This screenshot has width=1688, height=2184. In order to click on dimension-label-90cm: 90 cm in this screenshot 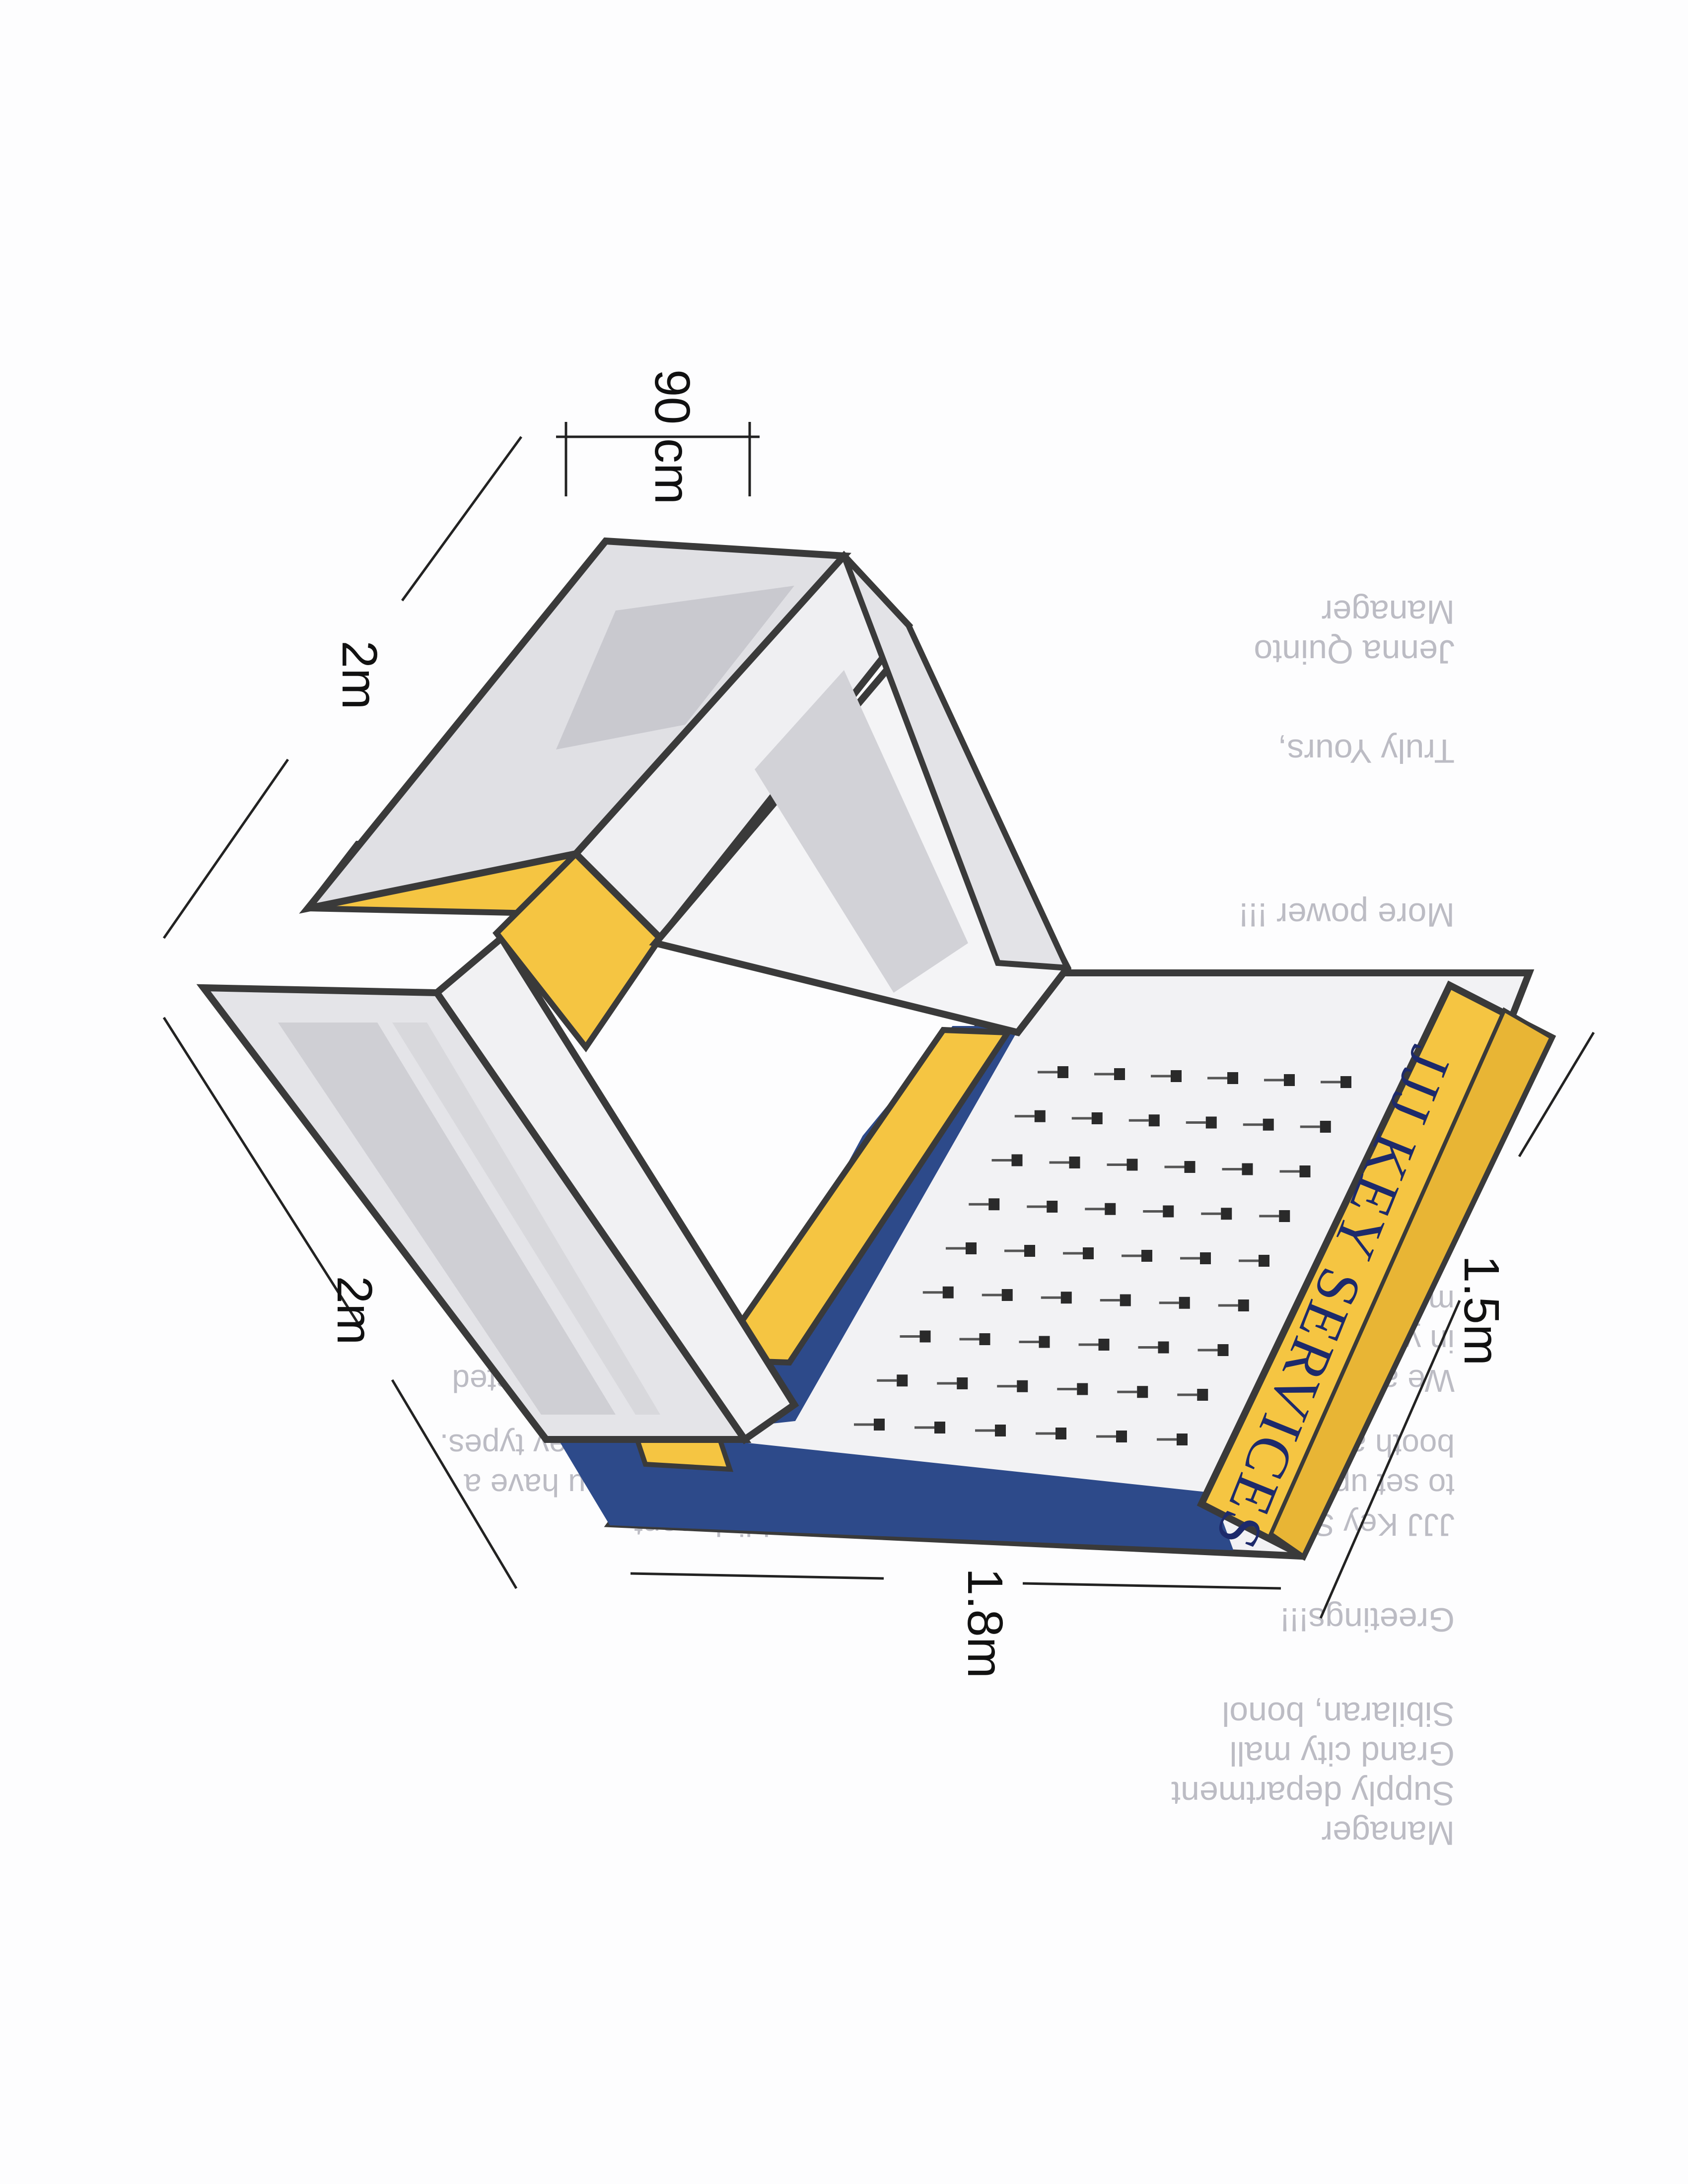, I will do `click(672, 436)`.